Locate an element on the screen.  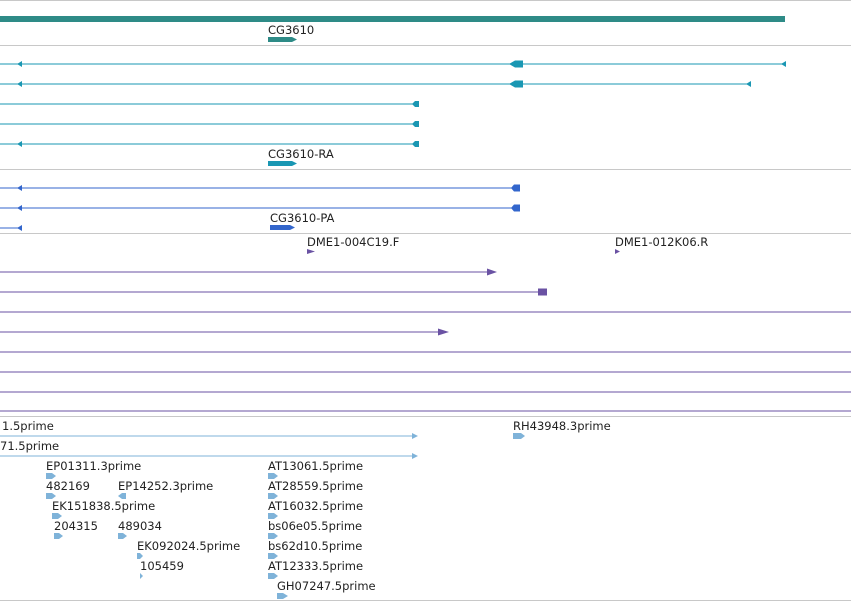
protein-glyph is located at coordinates (282, 227).